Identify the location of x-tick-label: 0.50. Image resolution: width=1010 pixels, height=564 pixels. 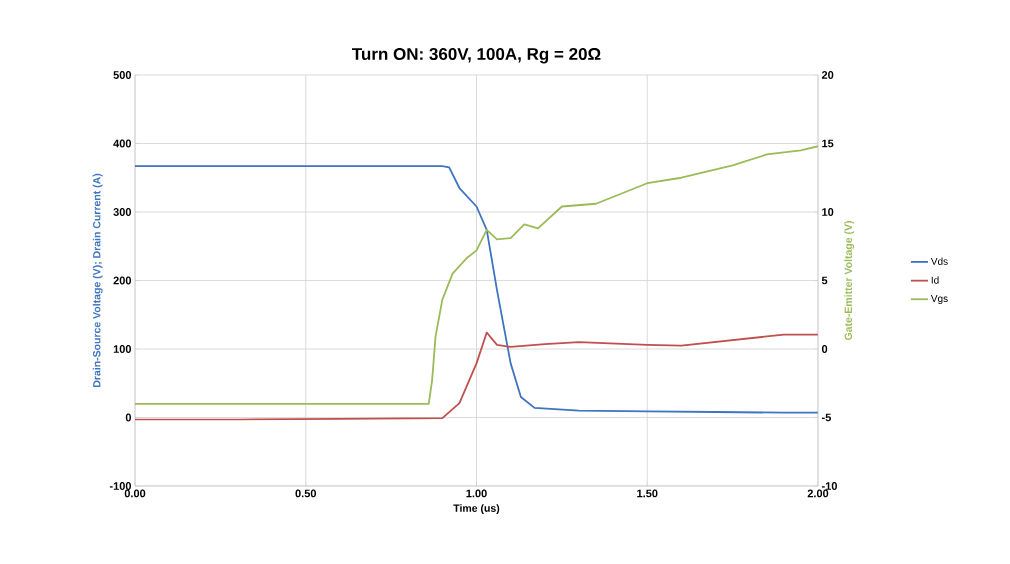
(305, 493).